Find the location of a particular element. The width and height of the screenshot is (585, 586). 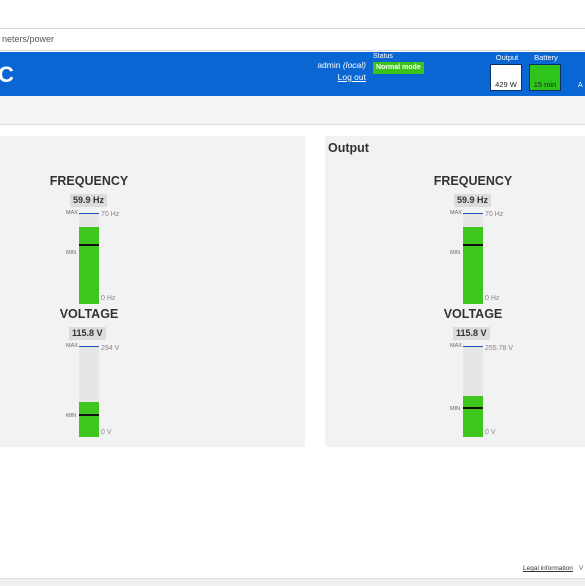

gauge-max-label: 294 V is located at coordinates (110, 348).